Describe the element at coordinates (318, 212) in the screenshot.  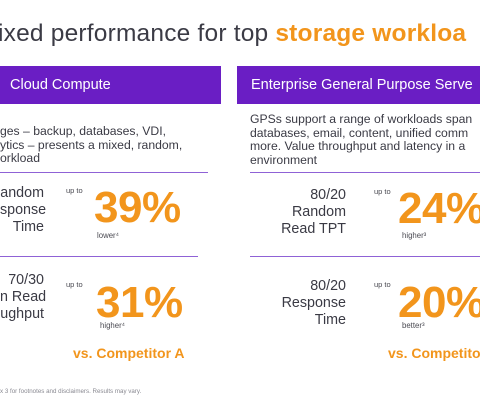
I see `metric-label-line: Random` at that location.